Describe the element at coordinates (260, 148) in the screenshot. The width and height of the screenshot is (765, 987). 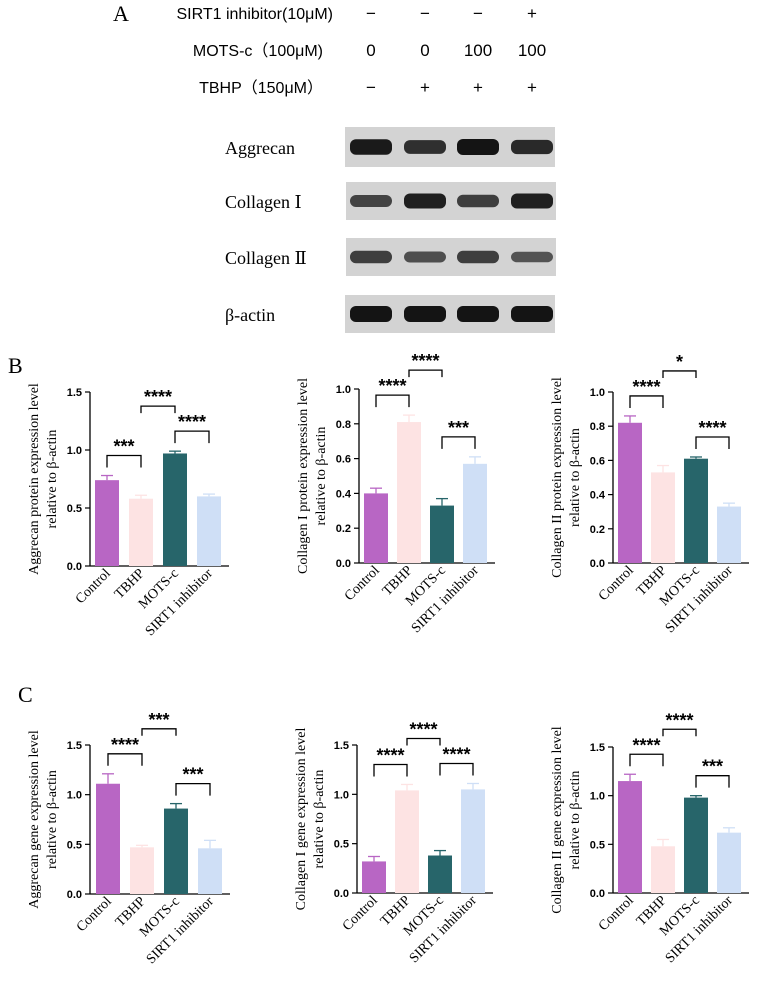
I see `blot-label: Aggrecan` at that location.